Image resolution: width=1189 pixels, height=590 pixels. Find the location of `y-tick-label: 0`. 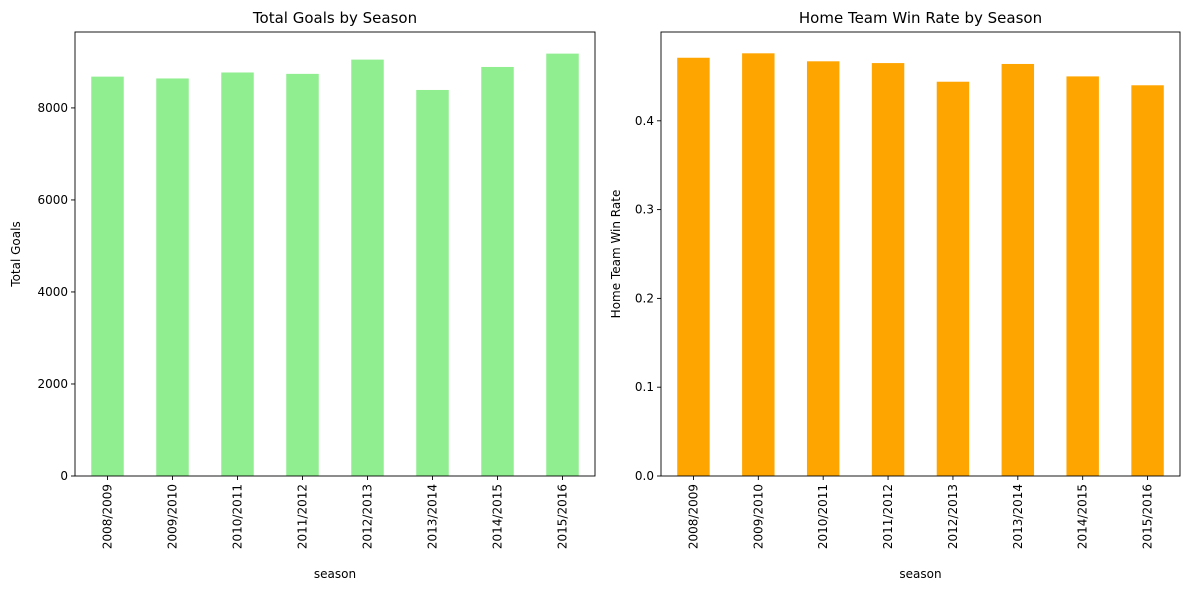

y-tick-label: 0 is located at coordinates (64, 476).